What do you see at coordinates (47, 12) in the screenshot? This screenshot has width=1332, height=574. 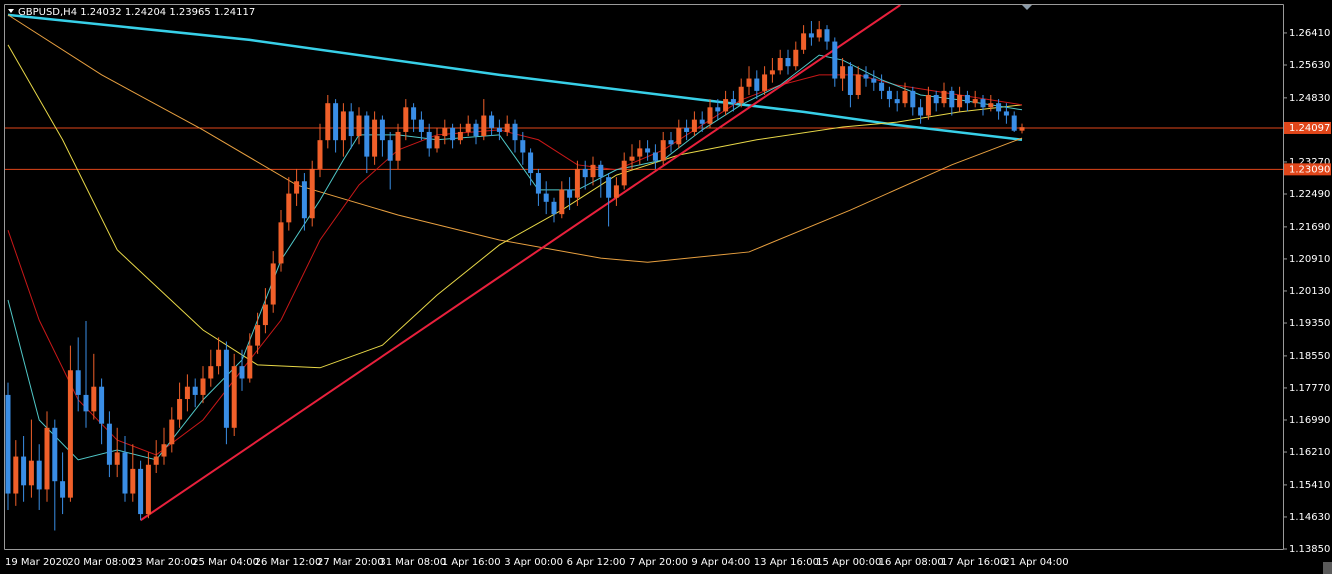 I see `symbol: GBPUSD,H4` at bounding box center [47, 12].